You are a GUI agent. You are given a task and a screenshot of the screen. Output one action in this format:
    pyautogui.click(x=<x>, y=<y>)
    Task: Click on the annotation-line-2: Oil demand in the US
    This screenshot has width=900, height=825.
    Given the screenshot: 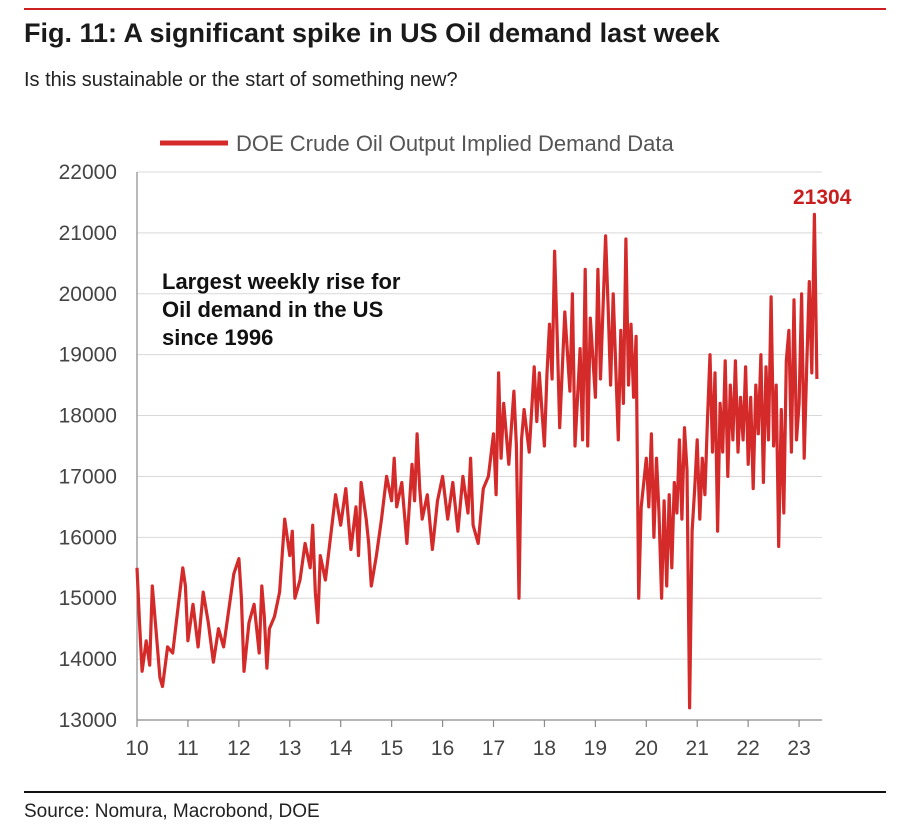 What is the action you would take?
    pyautogui.click(x=272, y=309)
    